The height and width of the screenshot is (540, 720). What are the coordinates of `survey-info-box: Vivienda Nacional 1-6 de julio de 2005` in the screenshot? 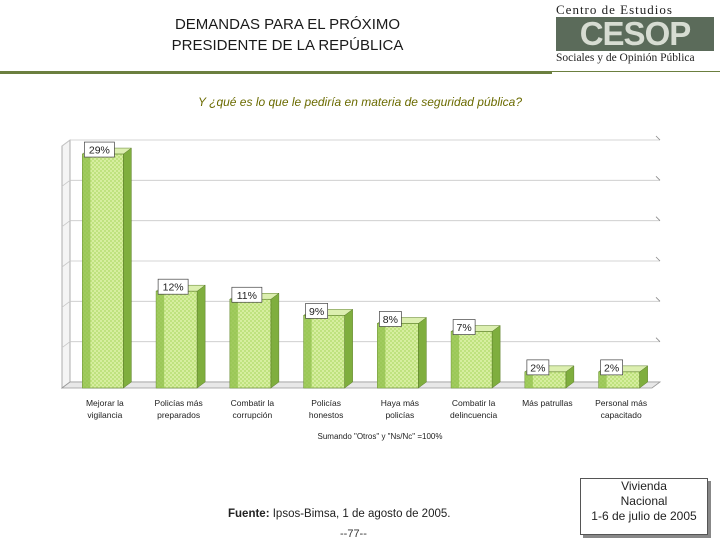 It's located at (644, 506).